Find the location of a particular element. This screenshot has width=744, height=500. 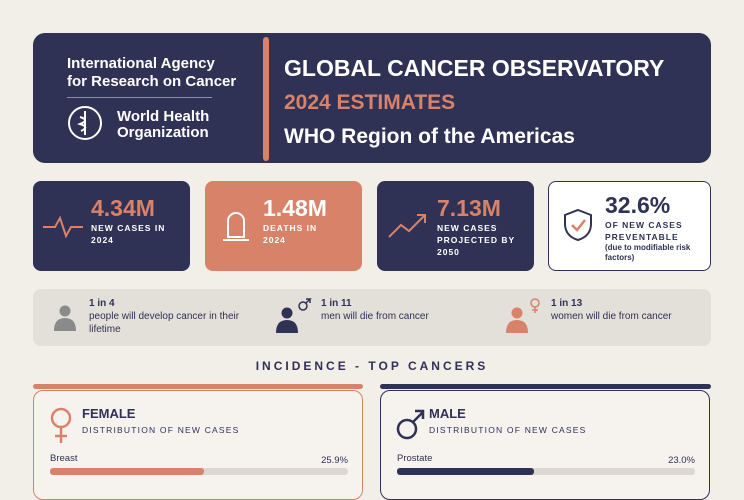

shield-icon is located at coordinates (578, 225).